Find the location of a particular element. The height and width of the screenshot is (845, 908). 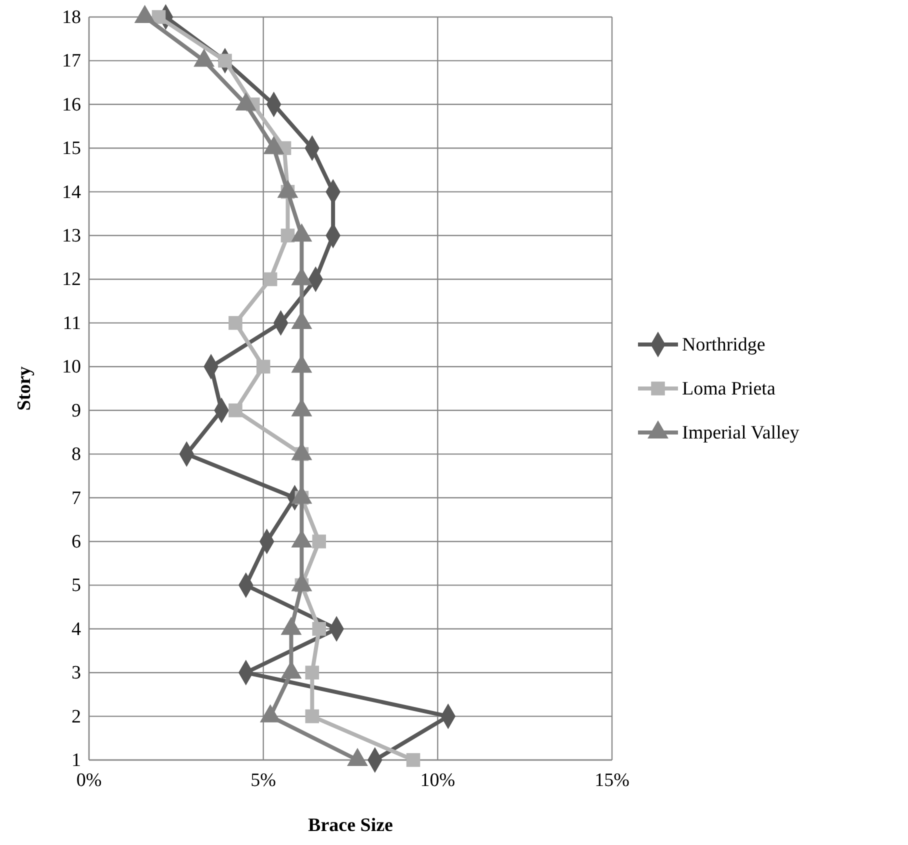

x-tick-label: 10% is located at coordinates (438, 780).